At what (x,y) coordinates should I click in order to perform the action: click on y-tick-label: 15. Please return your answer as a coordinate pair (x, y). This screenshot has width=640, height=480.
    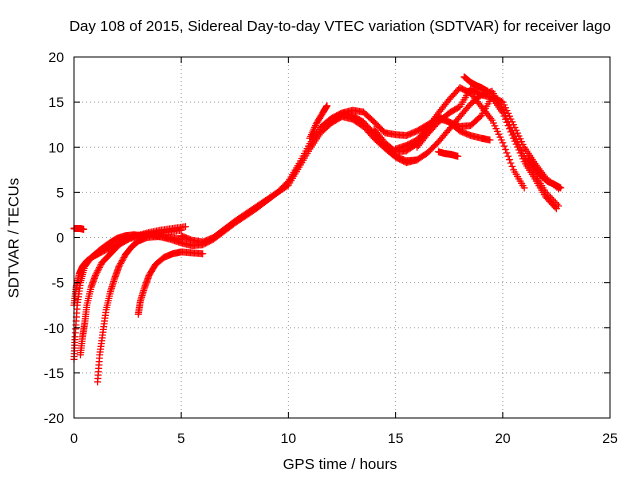
    Looking at the image, I should click on (56, 102).